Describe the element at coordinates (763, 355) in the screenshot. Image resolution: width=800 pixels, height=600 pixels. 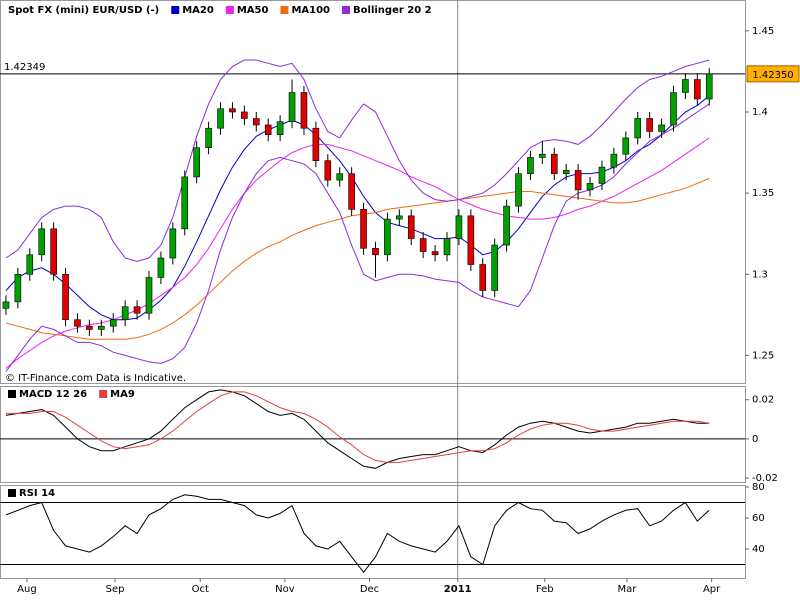
I see `y-tick-label: 1.25` at that location.